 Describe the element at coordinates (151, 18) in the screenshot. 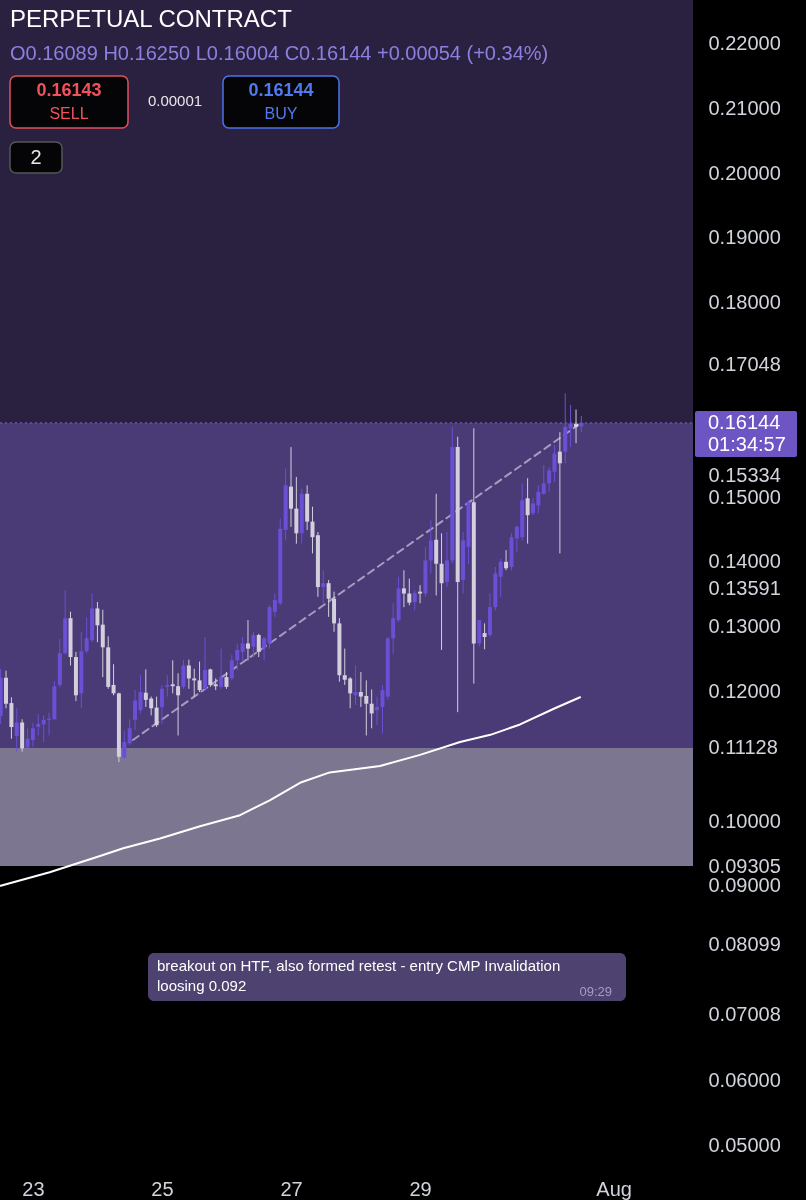

I see `chart-title: PERPETUAL CONTRACT` at that location.